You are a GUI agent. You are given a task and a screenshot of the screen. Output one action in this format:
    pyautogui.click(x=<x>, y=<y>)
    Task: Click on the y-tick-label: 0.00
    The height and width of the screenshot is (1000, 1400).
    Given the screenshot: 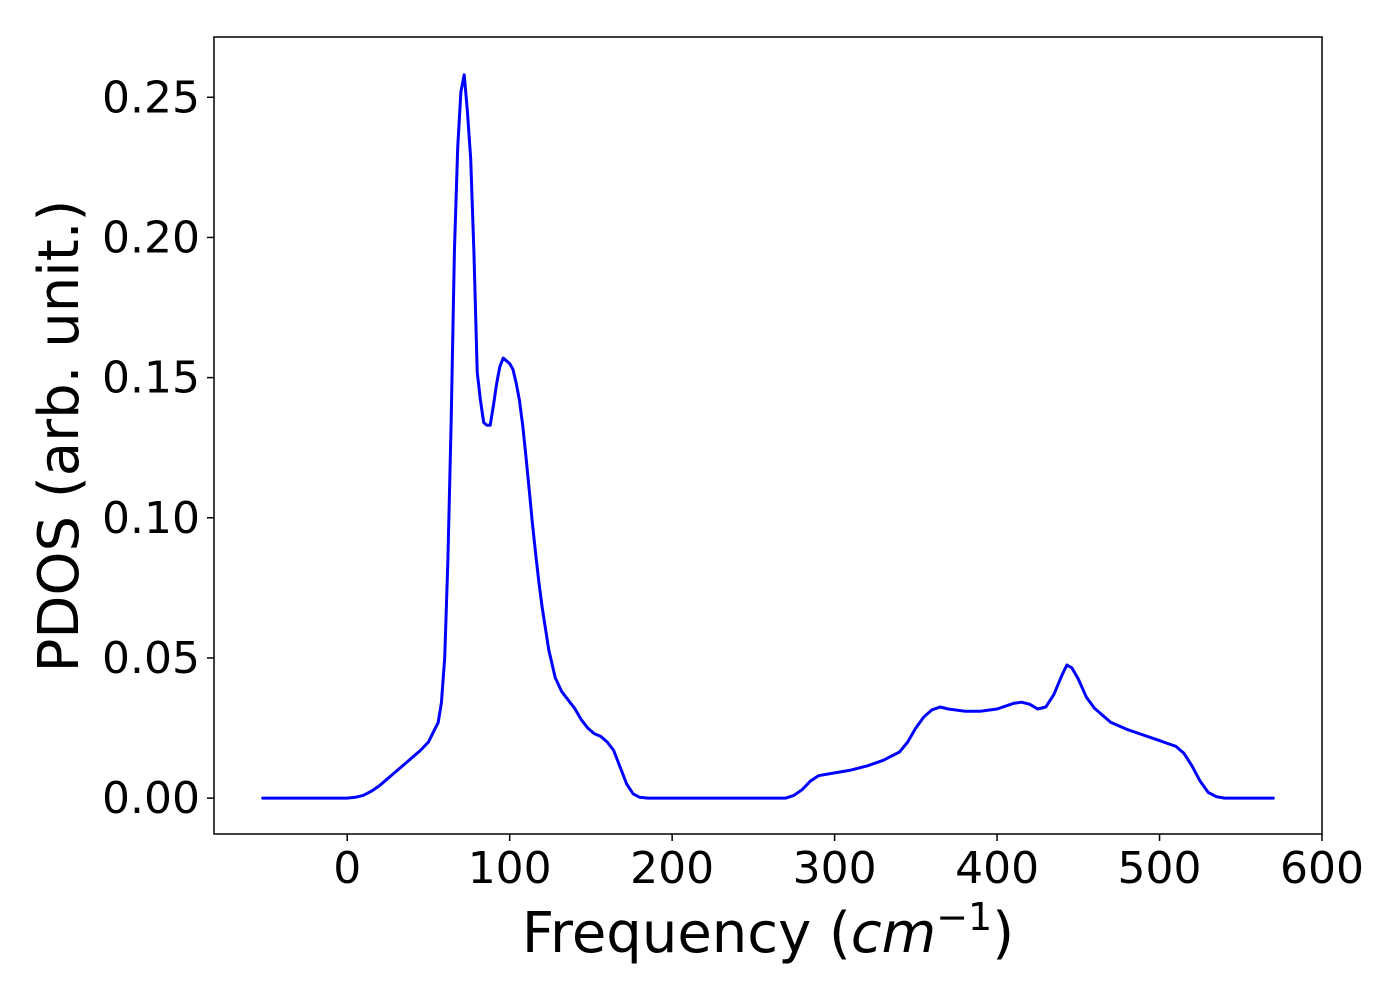 What is the action you would take?
    pyautogui.click(x=151, y=798)
    